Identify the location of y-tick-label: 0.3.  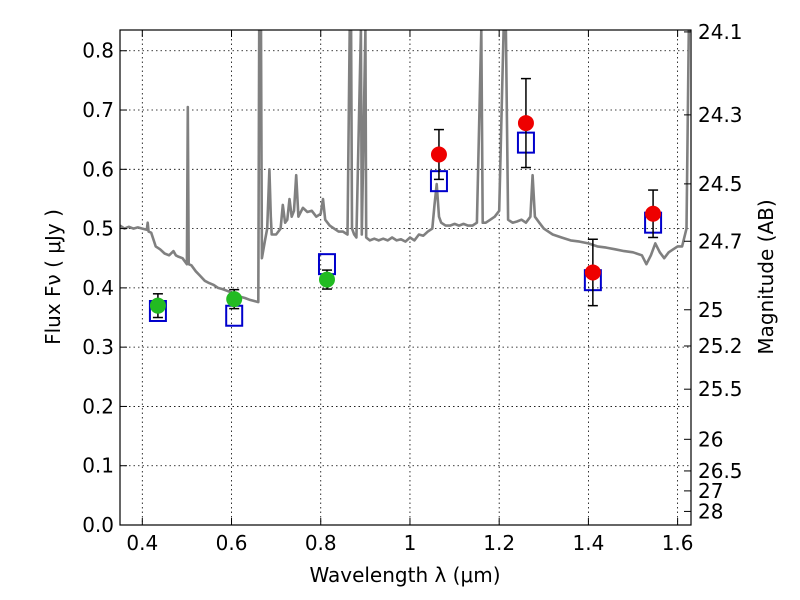
(98, 347).